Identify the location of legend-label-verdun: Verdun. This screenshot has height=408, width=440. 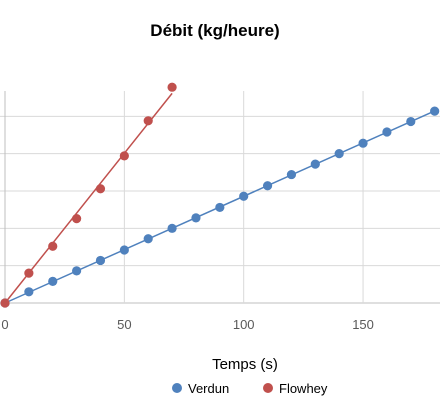
(208, 388).